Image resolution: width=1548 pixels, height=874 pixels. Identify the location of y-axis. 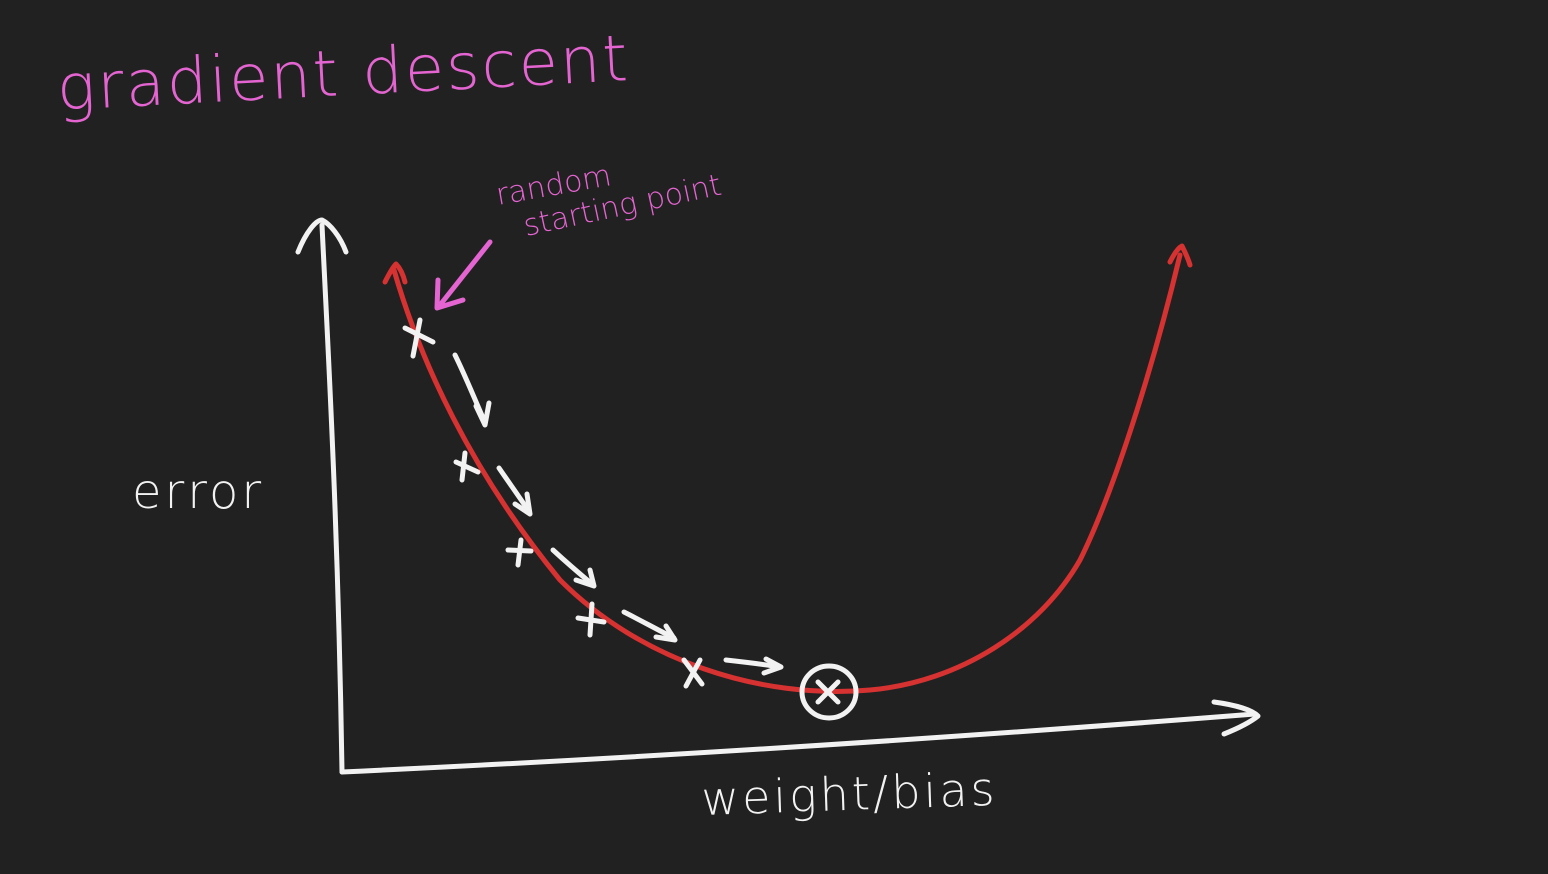
(322, 496).